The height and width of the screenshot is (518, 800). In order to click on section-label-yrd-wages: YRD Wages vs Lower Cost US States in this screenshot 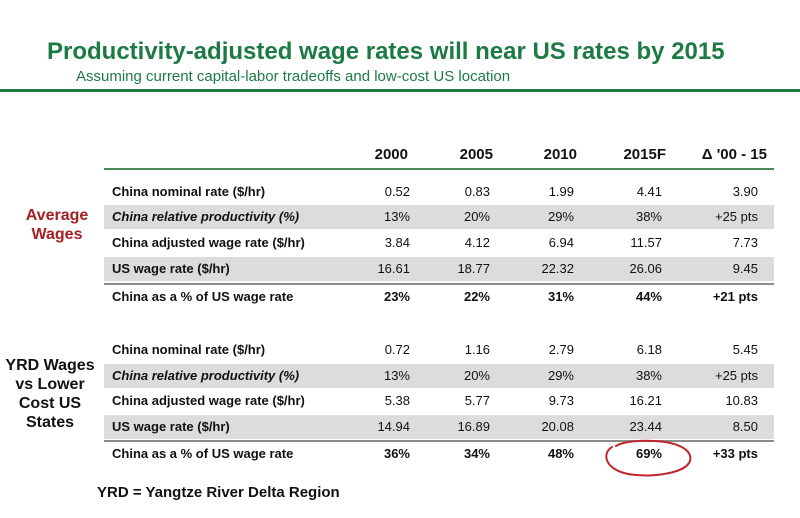, I will do `click(50, 394)`.